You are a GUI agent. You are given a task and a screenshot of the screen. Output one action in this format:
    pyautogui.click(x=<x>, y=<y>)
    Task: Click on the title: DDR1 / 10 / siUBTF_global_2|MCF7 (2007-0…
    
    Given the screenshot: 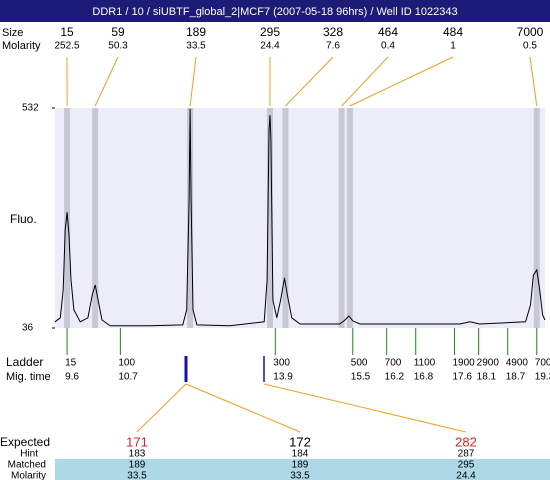 What is the action you would take?
    pyautogui.click(x=274, y=12)
    